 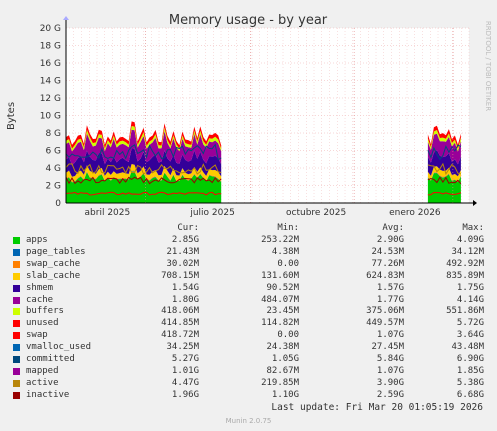 What do you see at coordinates (59, 347) in the screenshot?
I see `legend-name: vmalloc_used` at bounding box center [59, 347].